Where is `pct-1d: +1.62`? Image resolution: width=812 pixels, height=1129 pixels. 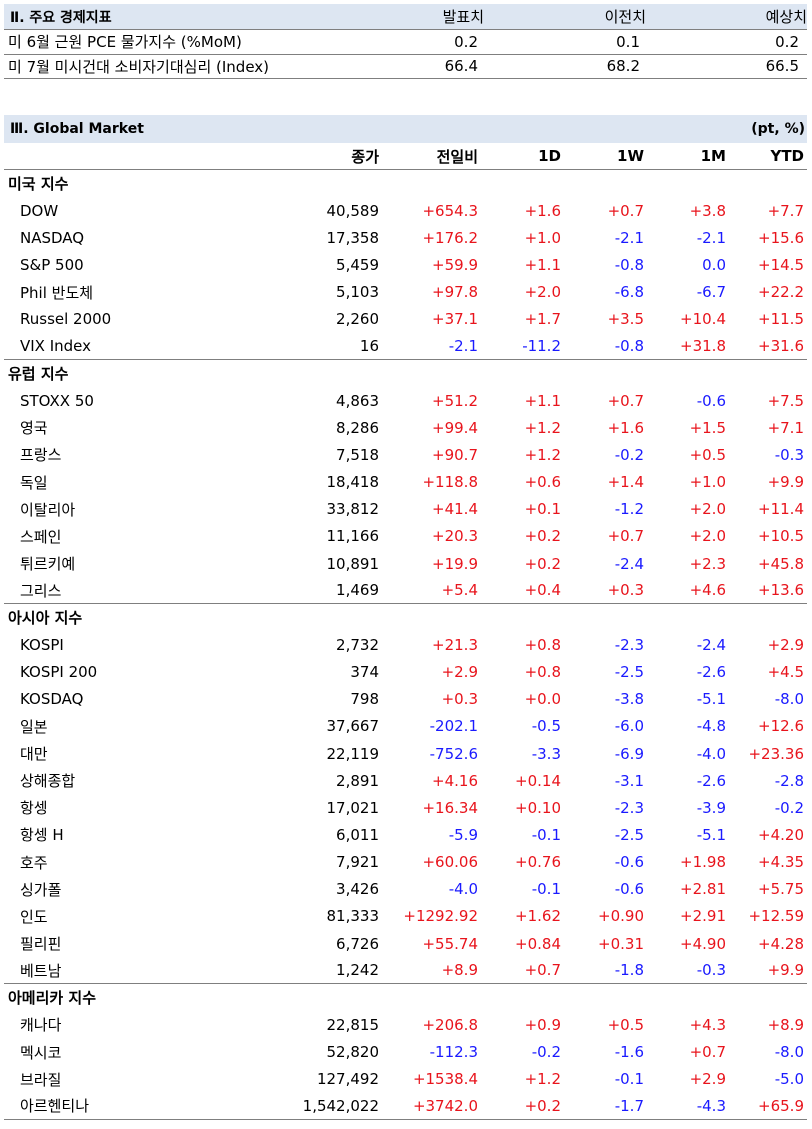 pct-1d: +1.62 is located at coordinates (538, 916).